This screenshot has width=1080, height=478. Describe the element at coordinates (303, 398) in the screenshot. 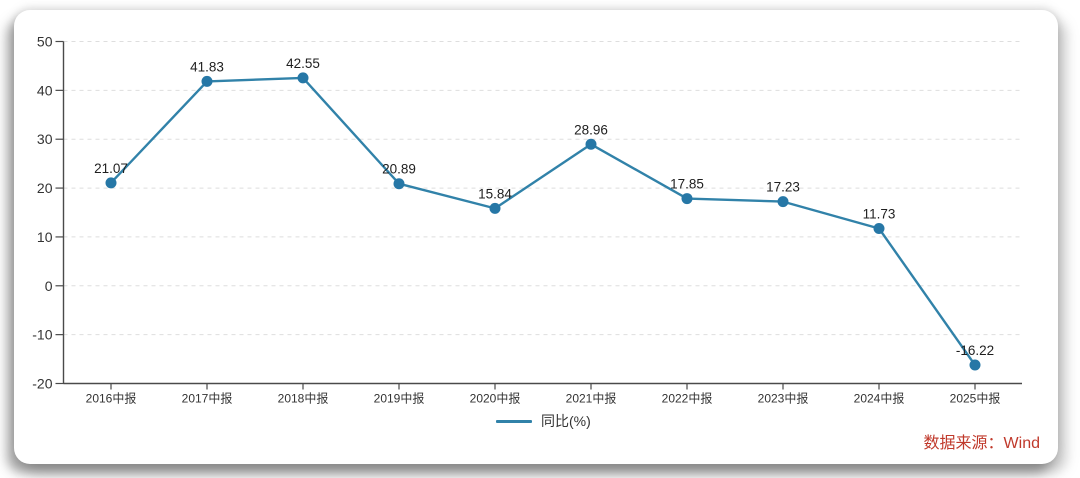

I see `x-tick-label: 2018中报` at that location.